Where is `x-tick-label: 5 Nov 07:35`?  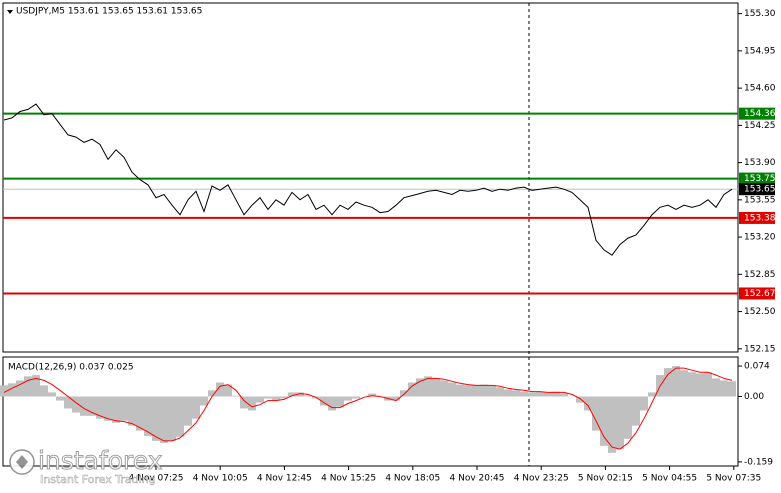 x-tick-label: 5 Nov 07:35 is located at coordinates (733, 479).